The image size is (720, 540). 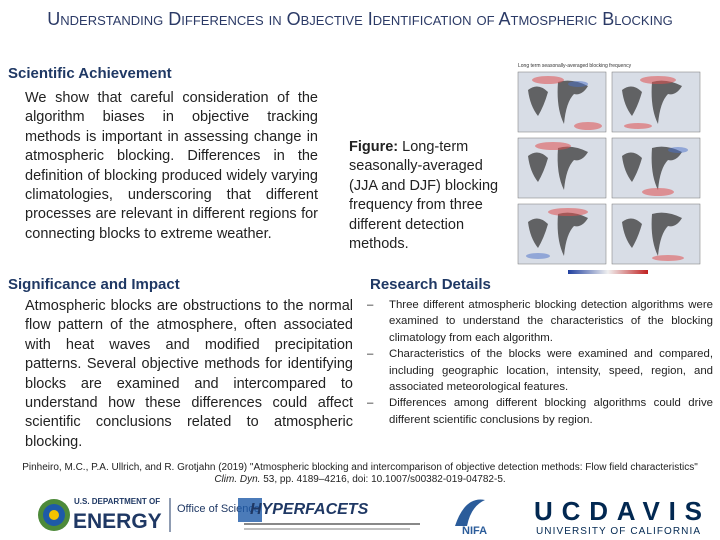 I want to click on journal: Clim. Dyn., so click(x=237, y=479).